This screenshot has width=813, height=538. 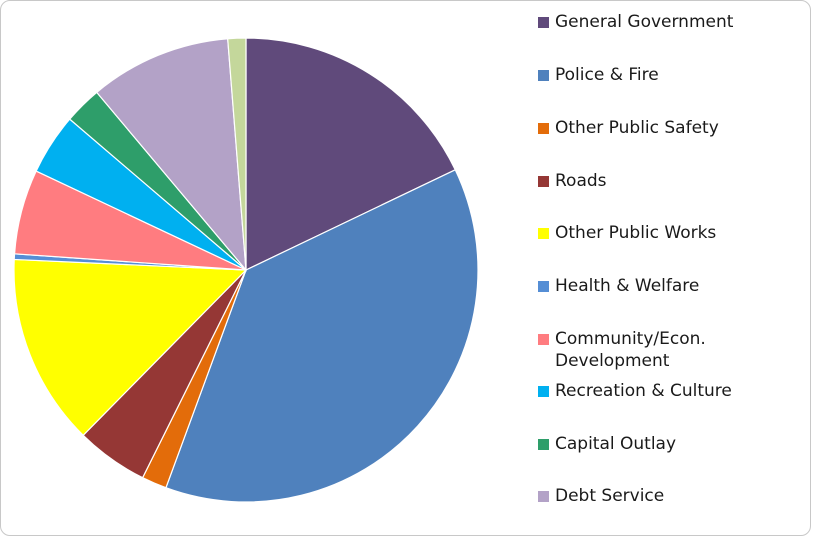 What do you see at coordinates (610, 496) in the screenshot?
I see `legend-label: Debt Service` at bounding box center [610, 496].